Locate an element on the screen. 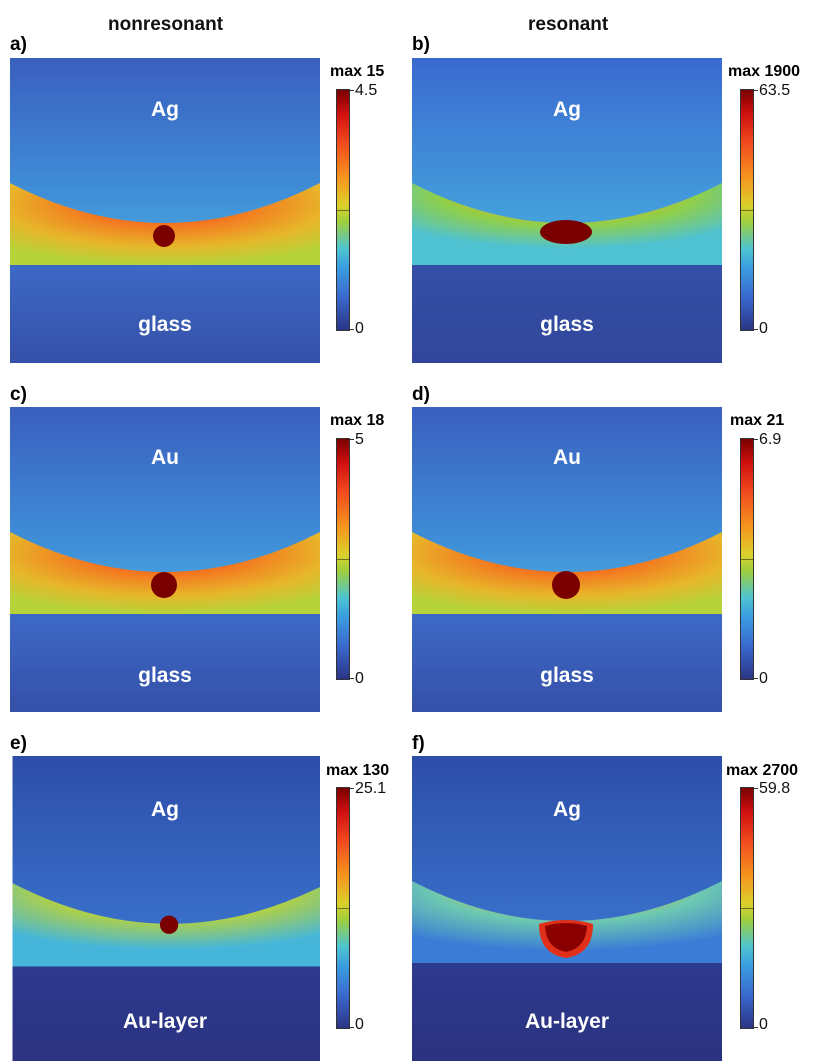 This screenshot has width=813, height=1061. max-enhancement-label: max 1900 is located at coordinates (764, 71).